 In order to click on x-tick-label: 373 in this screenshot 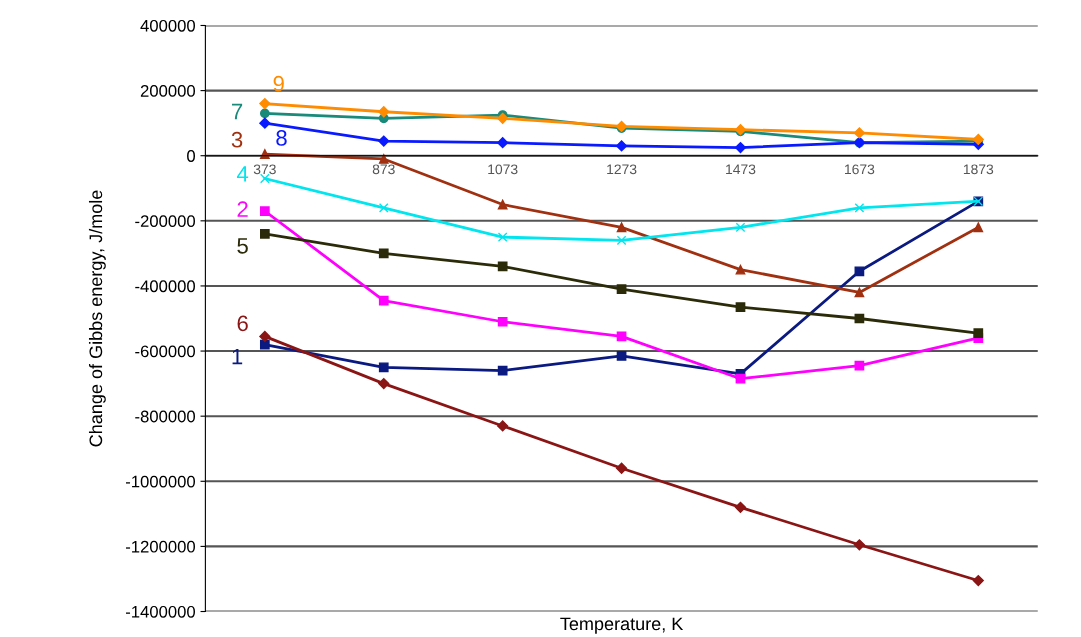, I will do `click(264, 169)`.